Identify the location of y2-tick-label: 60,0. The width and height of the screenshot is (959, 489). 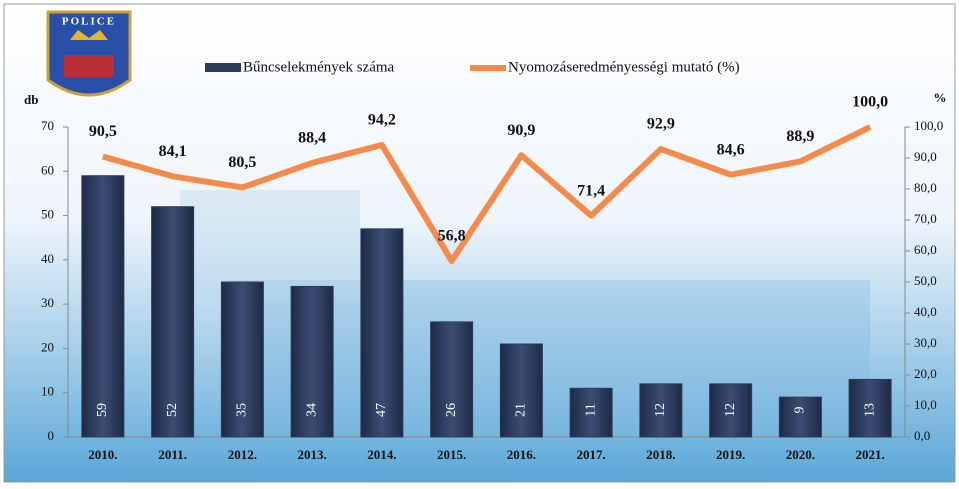
(925, 249).